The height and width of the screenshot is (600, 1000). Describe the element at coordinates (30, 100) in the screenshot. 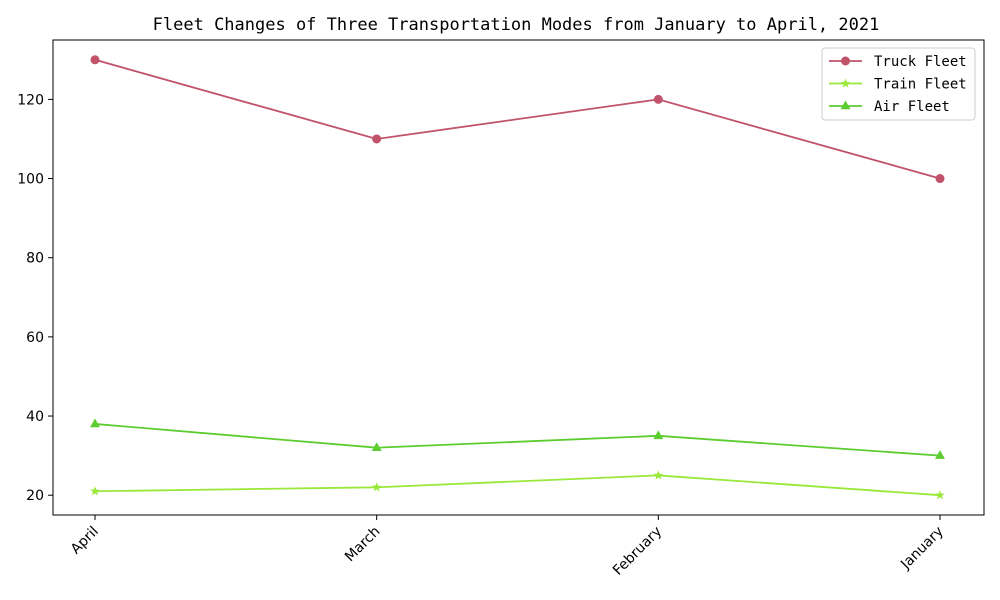

I see `y-tick-label: 120` at that location.